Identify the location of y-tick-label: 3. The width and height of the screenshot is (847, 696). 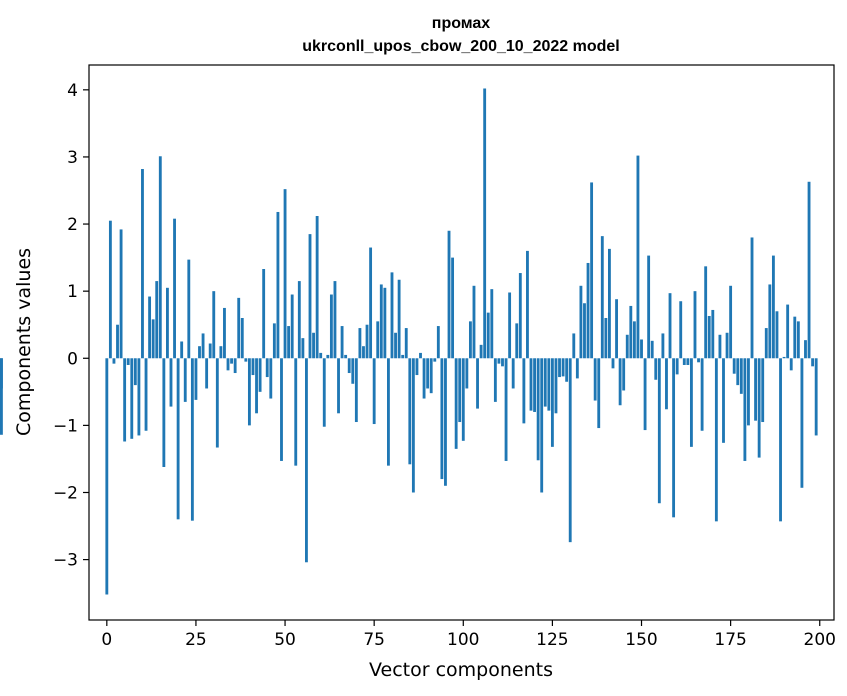
(72, 158).